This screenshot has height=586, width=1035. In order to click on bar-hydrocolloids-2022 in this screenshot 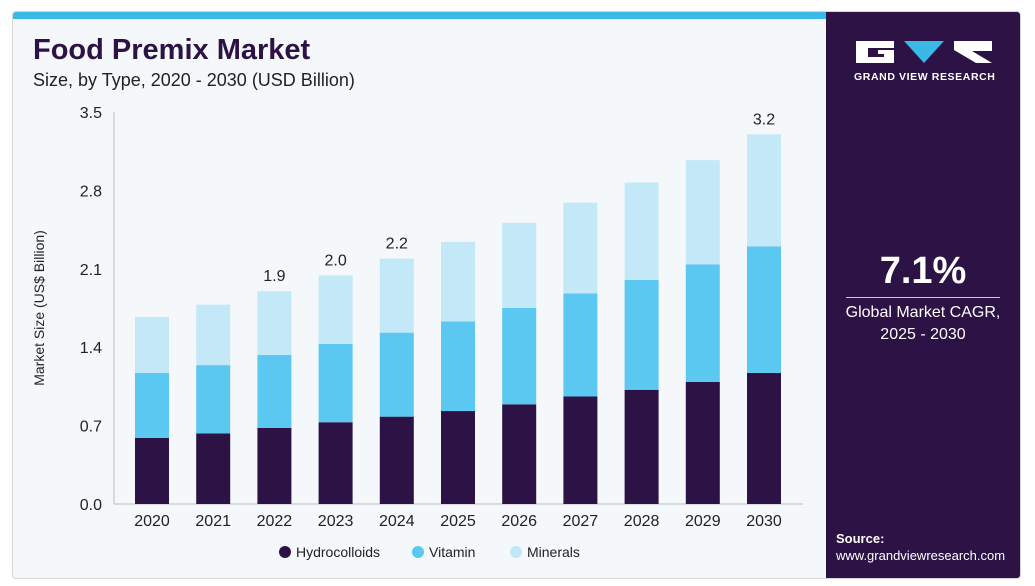, I will do `click(274, 465)`.